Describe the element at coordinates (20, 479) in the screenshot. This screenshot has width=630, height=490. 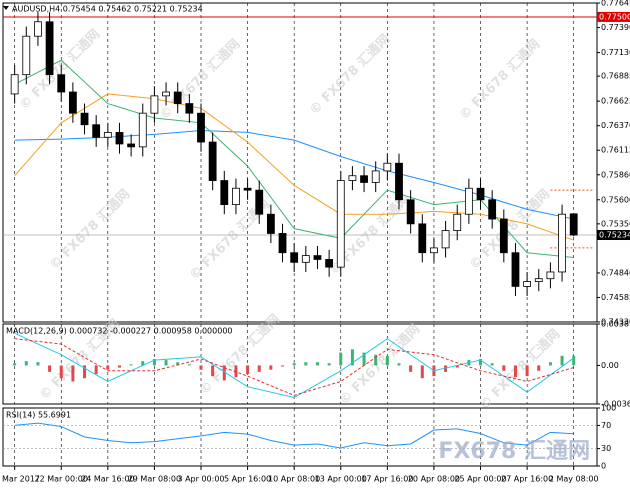
I see `x-tick-label: 17 Mar 2017` at that location.